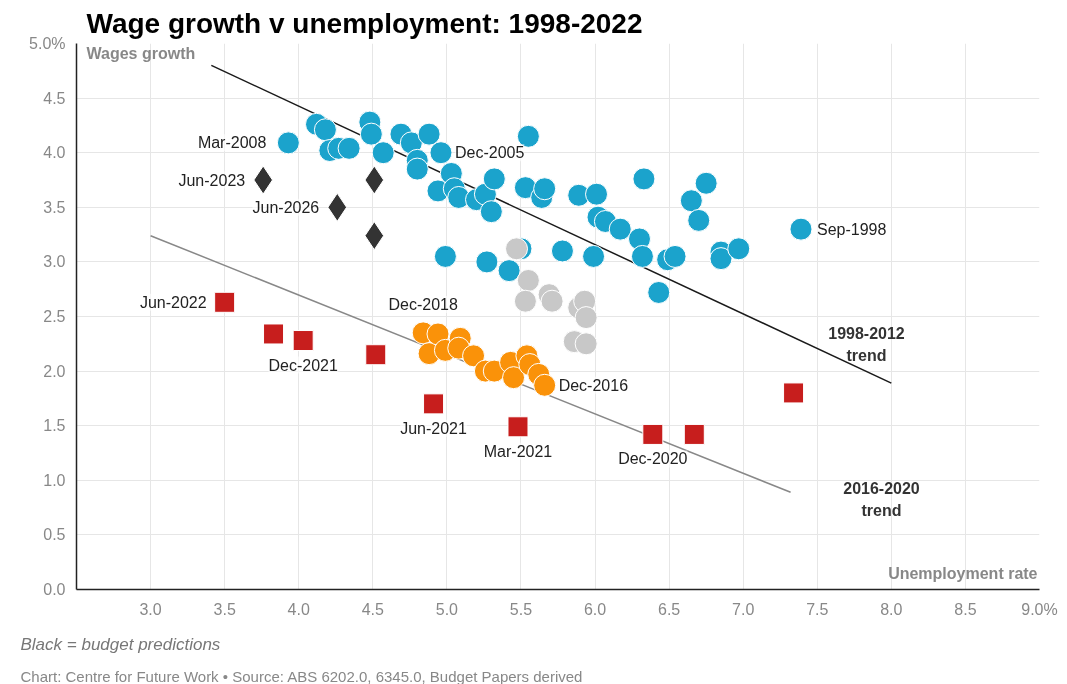 The image size is (1067, 684). Describe the element at coordinates (1039, 609) in the screenshot. I see `x-tick-label: 9.0%` at that location.